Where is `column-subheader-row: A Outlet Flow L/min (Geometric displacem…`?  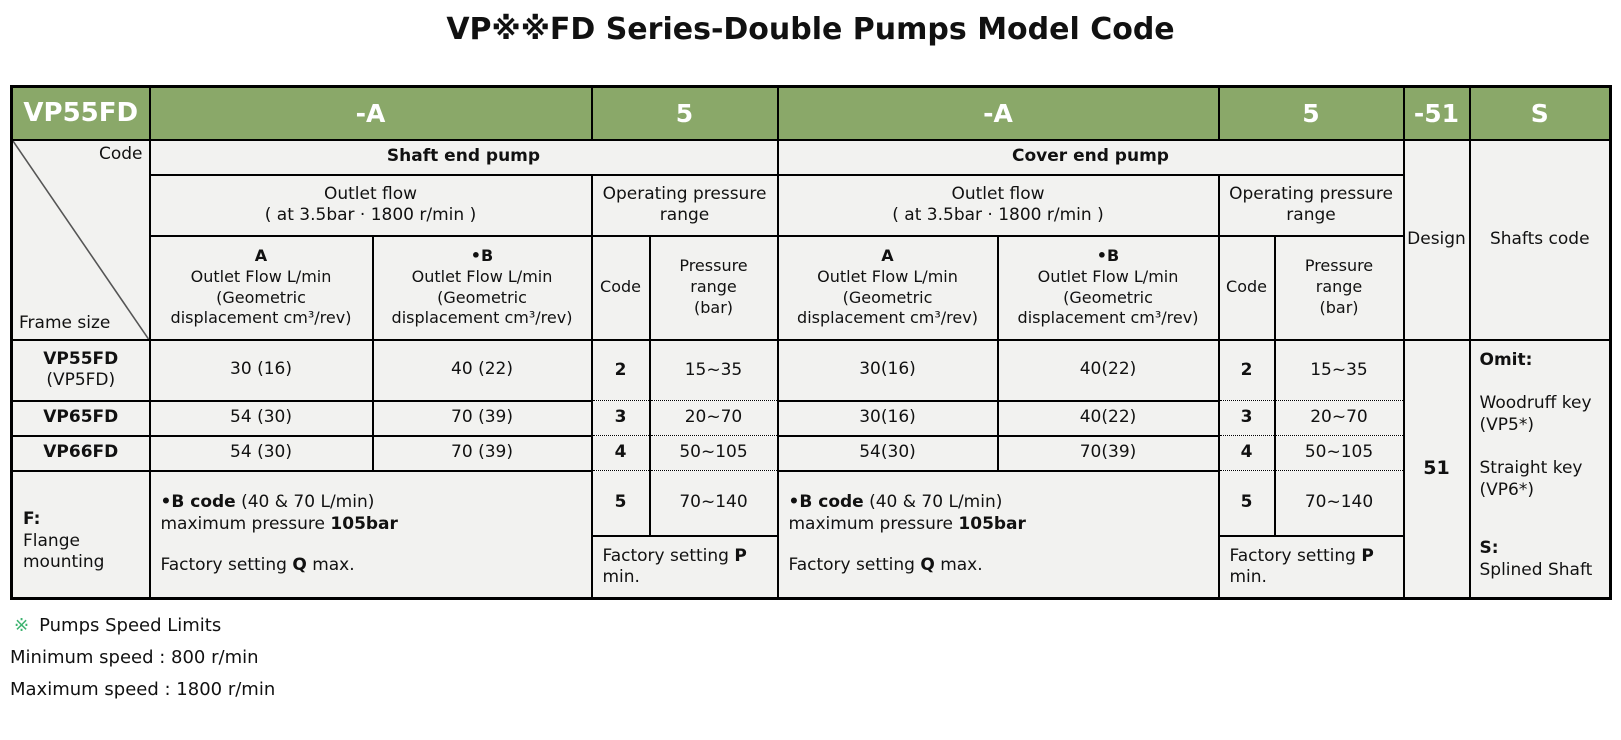
column-subheader-row: A Outlet Flow L/min (Geometric displacem… is located at coordinates (811, 287).